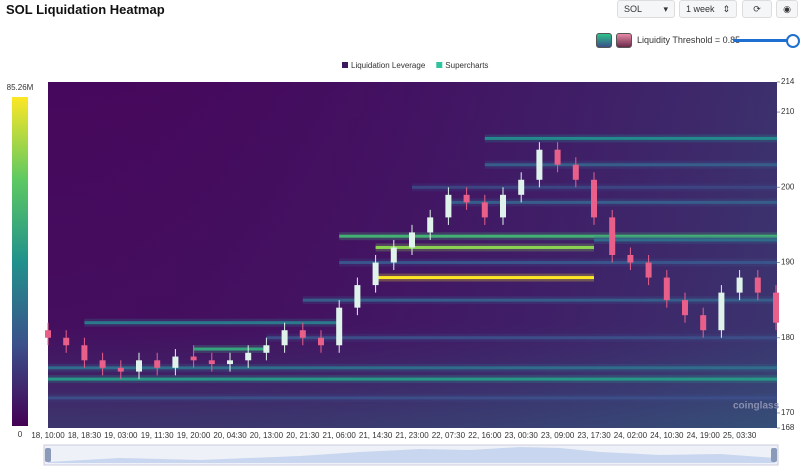  I want to click on x-tick-label: 21, 06:00, so click(340, 435).